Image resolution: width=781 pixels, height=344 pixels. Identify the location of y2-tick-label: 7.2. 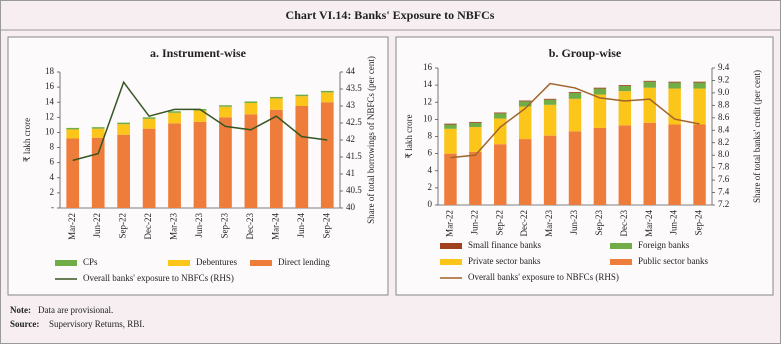
(723, 204).